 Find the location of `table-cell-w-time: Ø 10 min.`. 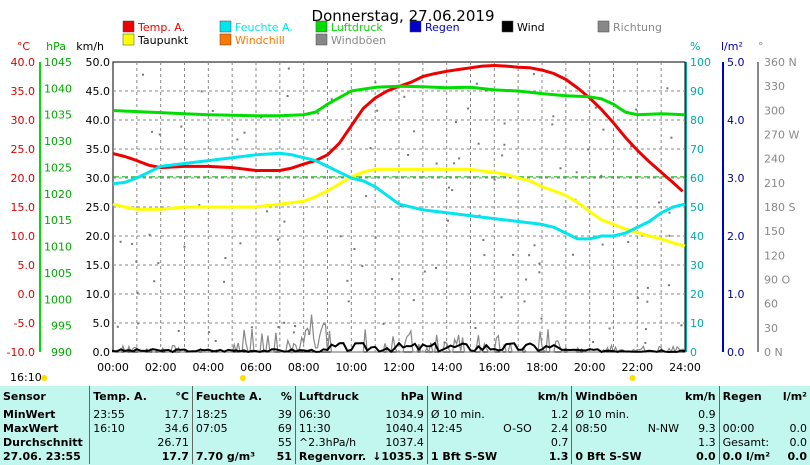

table-cell-w-time: Ø 10 min. is located at coordinates (463, 415).